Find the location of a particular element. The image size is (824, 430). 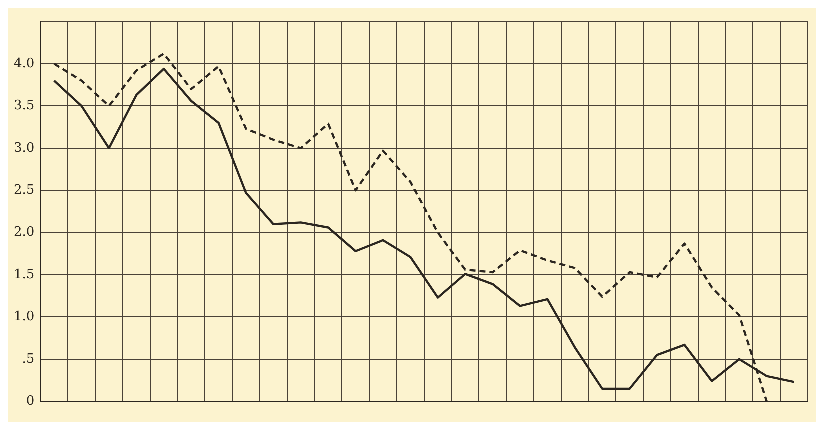

y-tick-label: 1.0 is located at coordinates (24, 317).